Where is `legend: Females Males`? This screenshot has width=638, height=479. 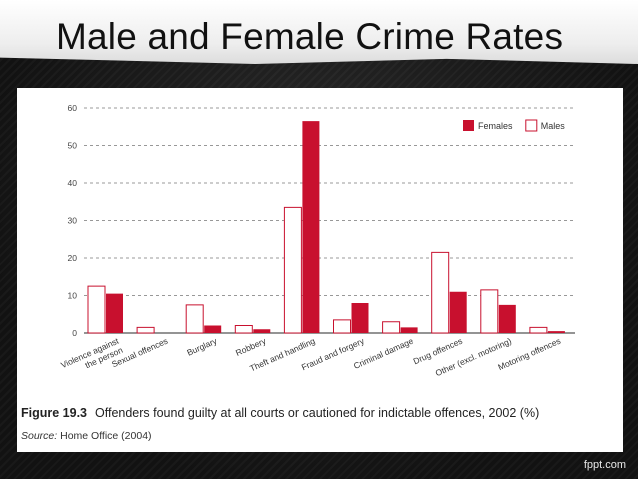 legend: Females Males is located at coordinates (514, 125).